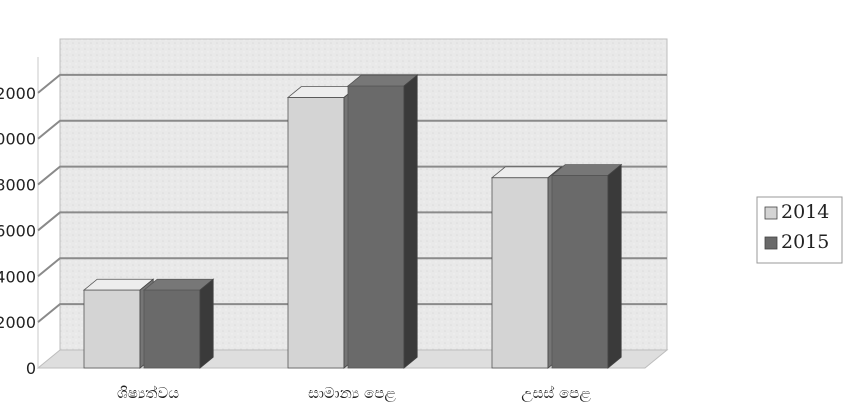 The height and width of the screenshot is (413, 845). Describe the element at coordinates (18, 322) in the screenshot. I see `y-tick-label: 2000` at that location.